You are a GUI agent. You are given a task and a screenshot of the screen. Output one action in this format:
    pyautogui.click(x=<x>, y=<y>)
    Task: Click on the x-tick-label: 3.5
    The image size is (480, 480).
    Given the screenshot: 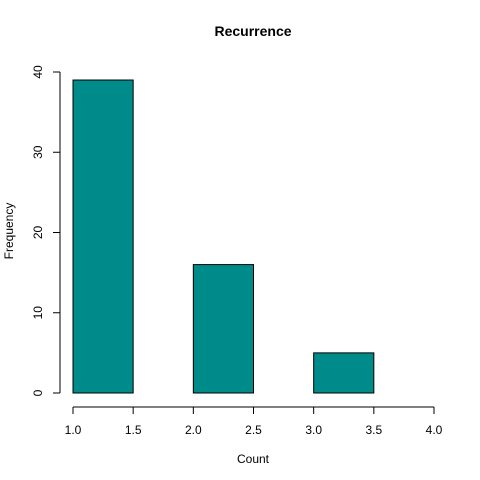 What is the action you would take?
    pyautogui.click(x=373, y=430)
    